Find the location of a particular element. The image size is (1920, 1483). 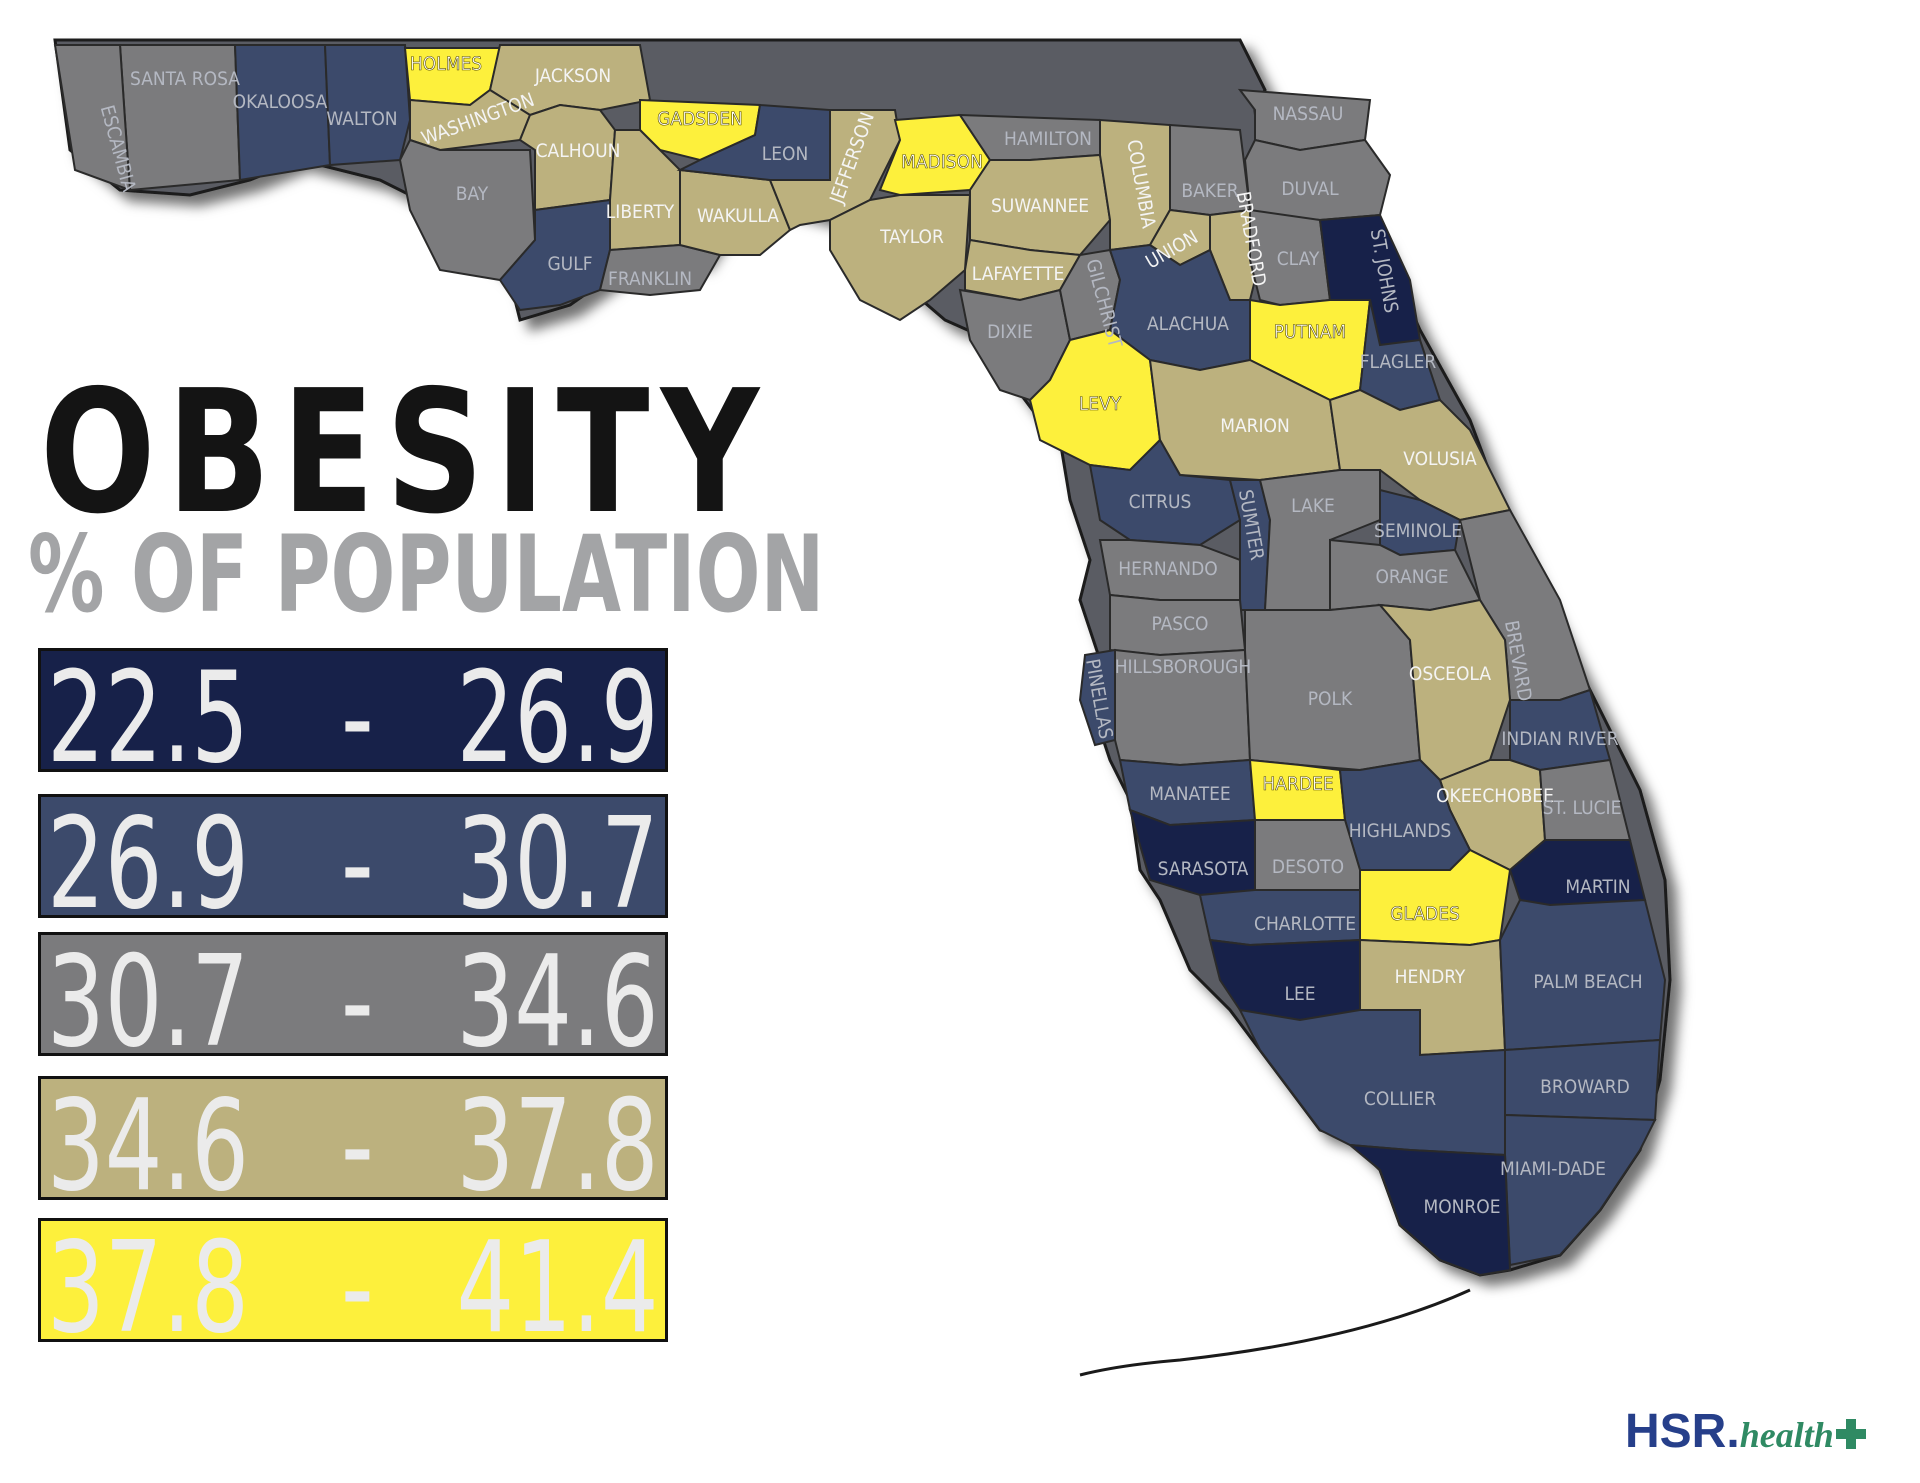

legend-item-4: 34.6 - 37.8 is located at coordinates (353, 1142).